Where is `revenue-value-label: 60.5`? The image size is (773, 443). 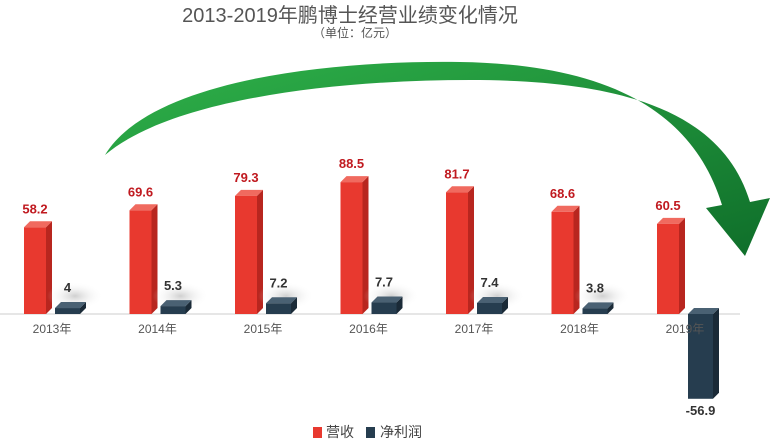
revenue-value-label: 60.5 is located at coordinates (667, 205).